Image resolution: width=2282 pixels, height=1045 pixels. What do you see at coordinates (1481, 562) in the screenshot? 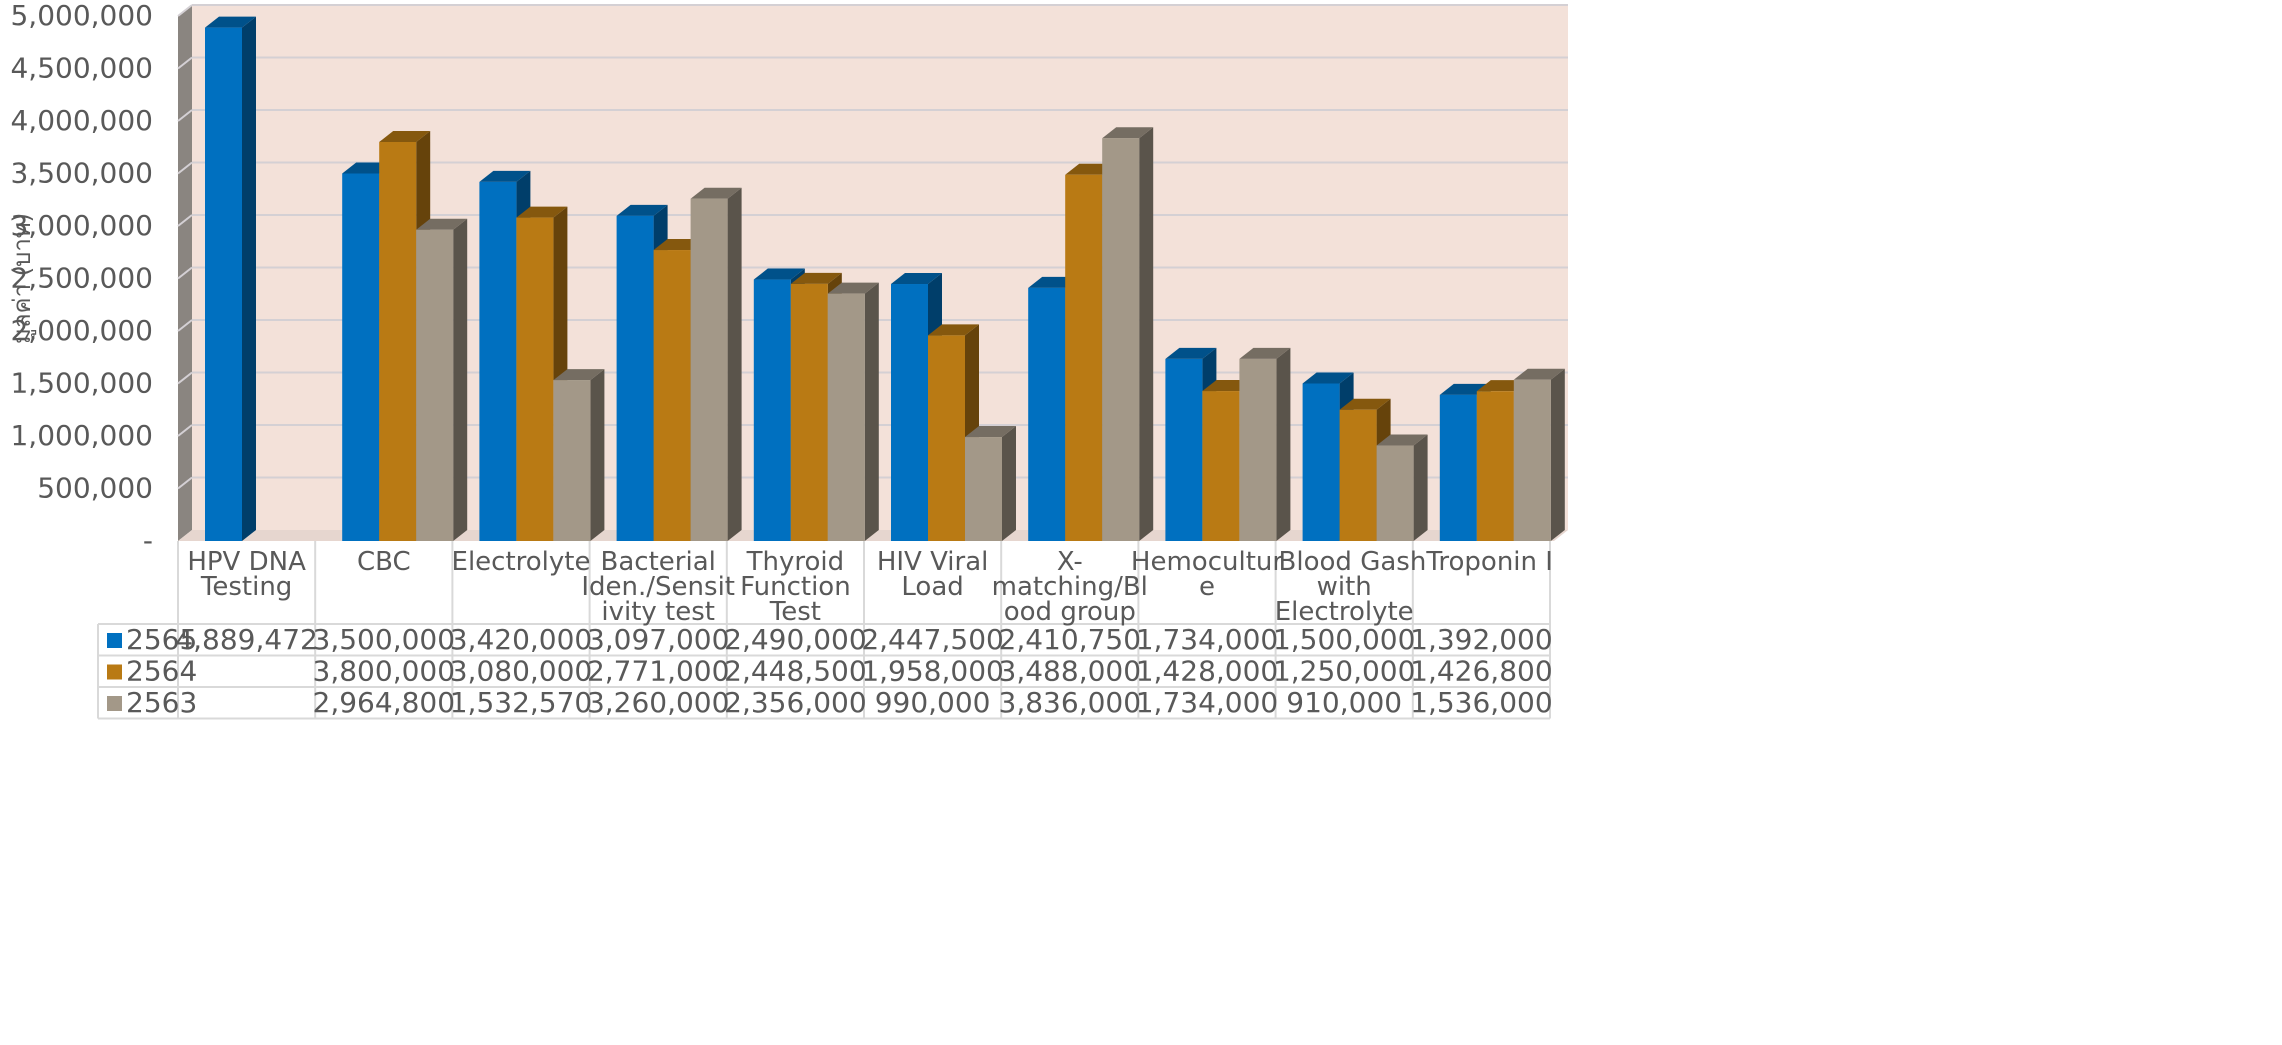
I see `category-label: hTroponin I` at bounding box center [1481, 562].